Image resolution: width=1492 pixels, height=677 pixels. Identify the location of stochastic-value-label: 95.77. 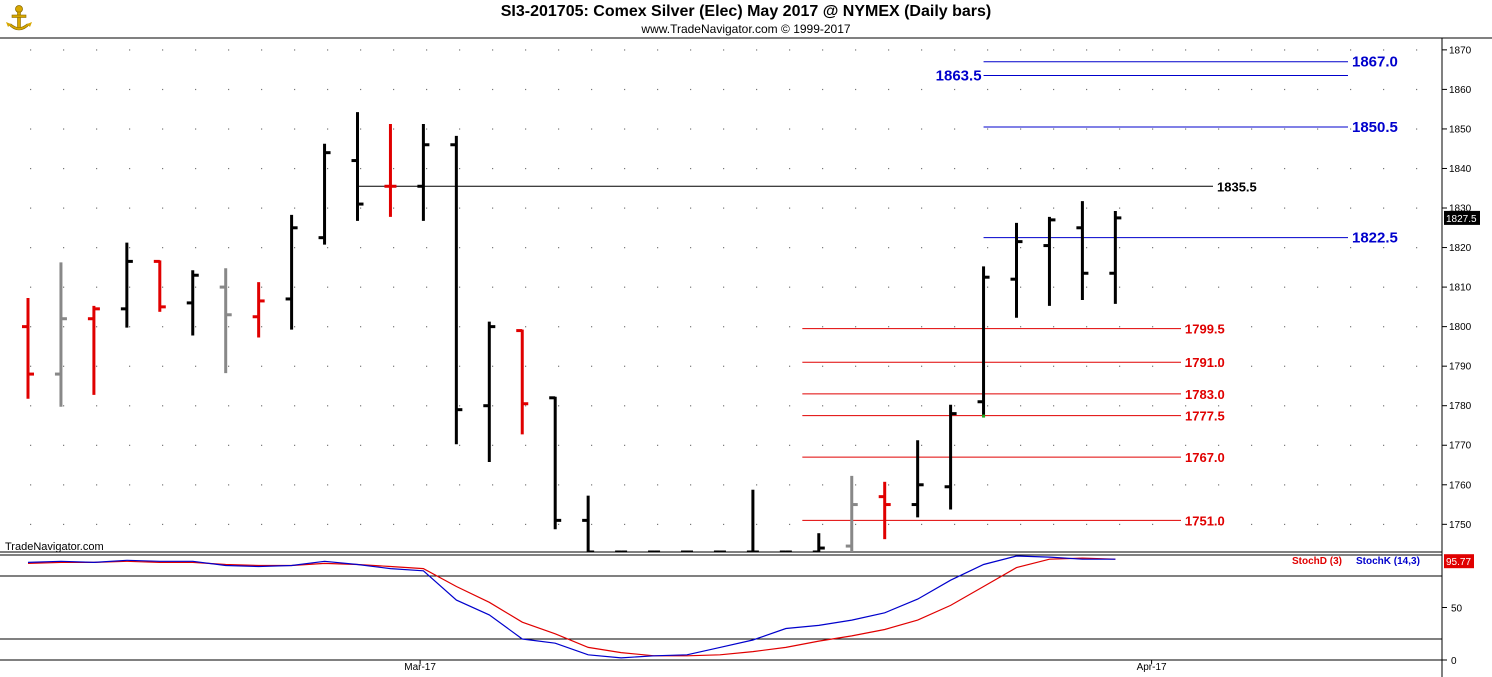
(1458, 562).